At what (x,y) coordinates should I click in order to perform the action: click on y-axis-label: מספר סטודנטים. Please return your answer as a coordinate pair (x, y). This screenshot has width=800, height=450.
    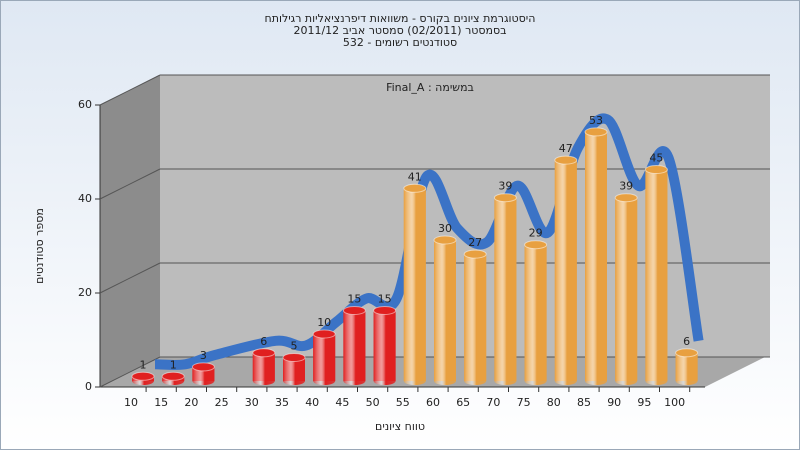
    Looking at the image, I should click on (39, 246).